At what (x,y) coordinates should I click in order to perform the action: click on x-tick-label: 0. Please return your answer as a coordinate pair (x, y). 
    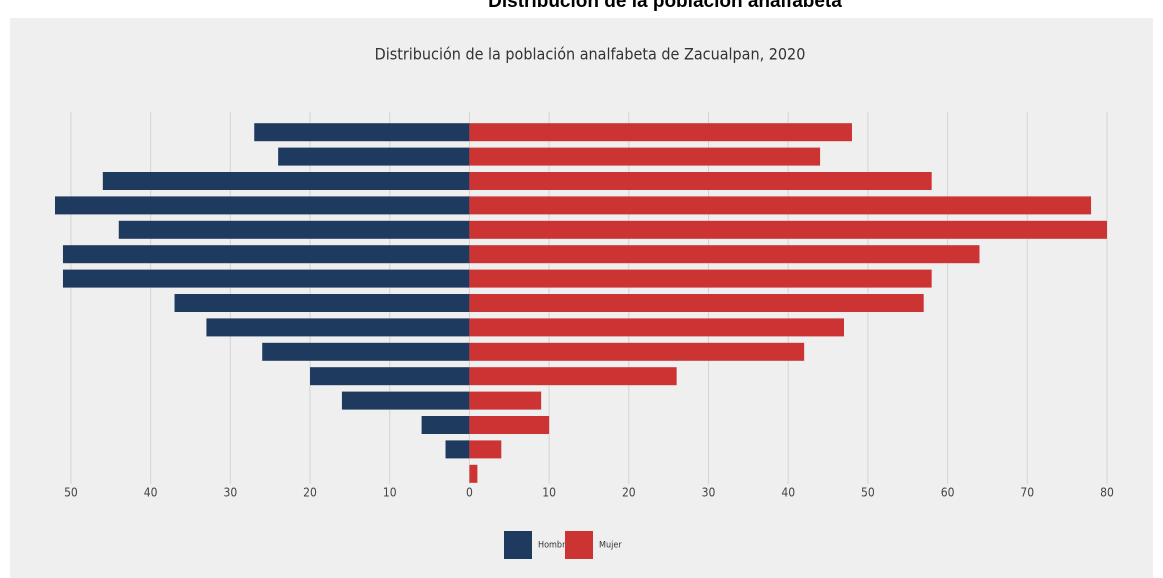
    Looking at the image, I should click on (469, 493).